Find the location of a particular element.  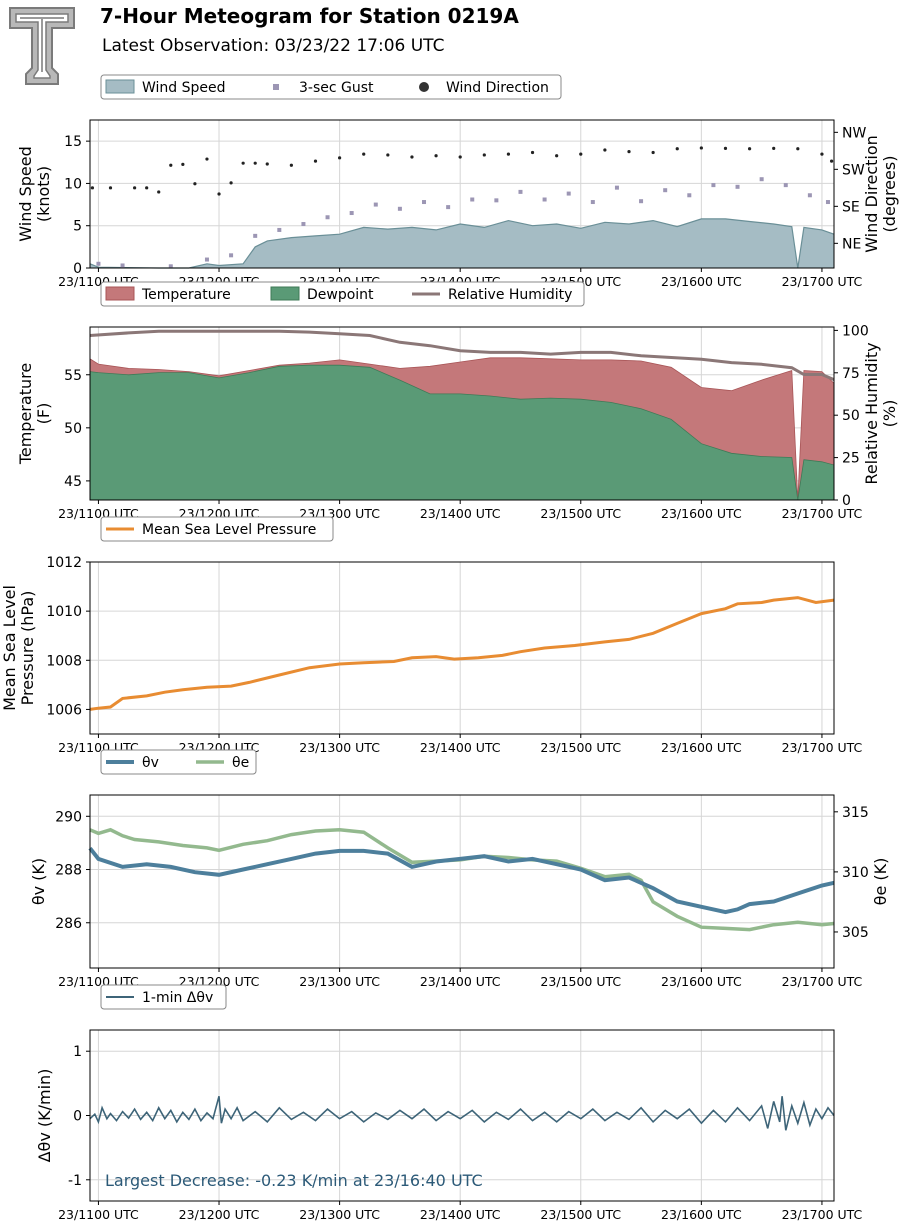

legend-label: θv is located at coordinates (150, 763).